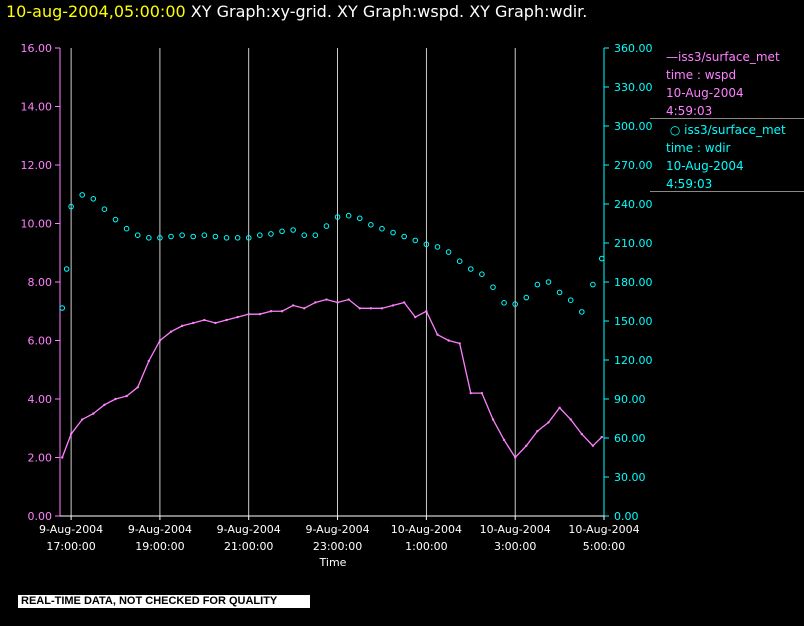  Describe the element at coordinates (633, 48) in the screenshot. I see `y-right-tick-label: 360.00` at that location.